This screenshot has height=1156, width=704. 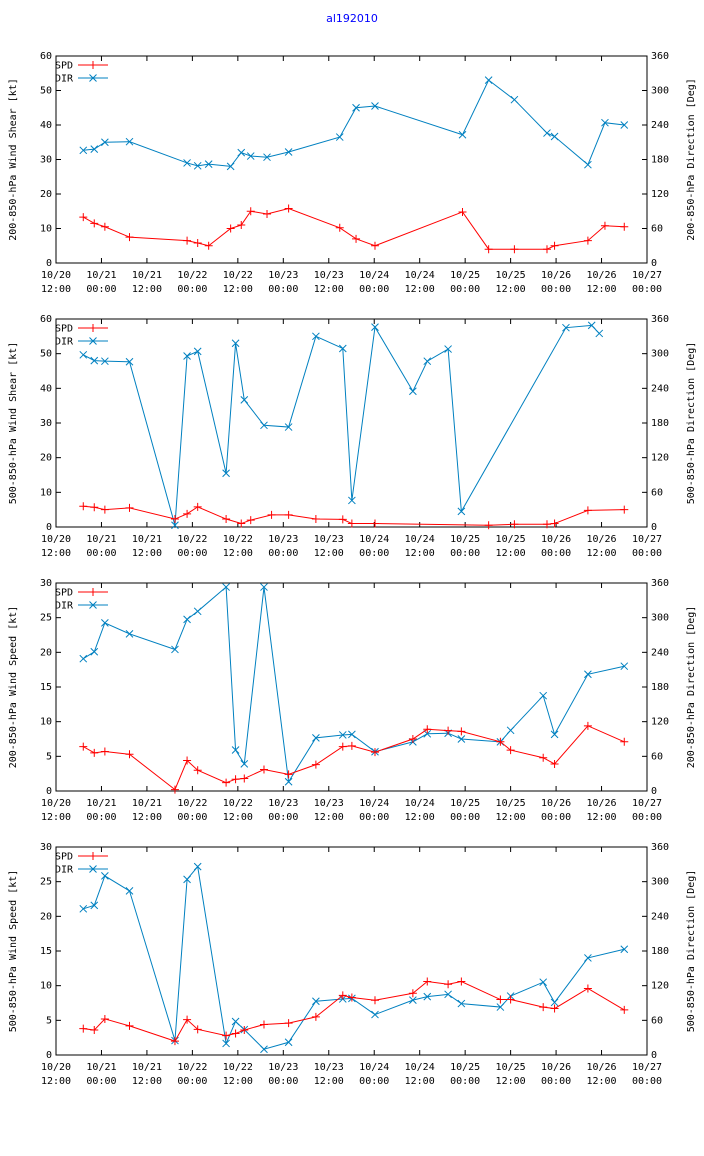 What do you see at coordinates (660, 583) in the screenshot?
I see `y-tick-label-right: 360` at bounding box center [660, 583].